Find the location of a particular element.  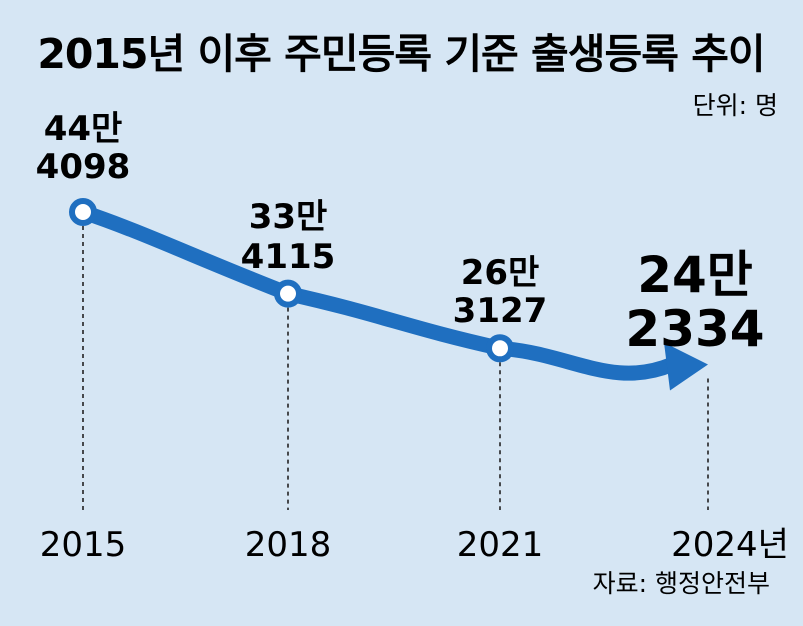

x-tick-labels: 2015 2018 2021 2024년 is located at coordinates (414, 545).